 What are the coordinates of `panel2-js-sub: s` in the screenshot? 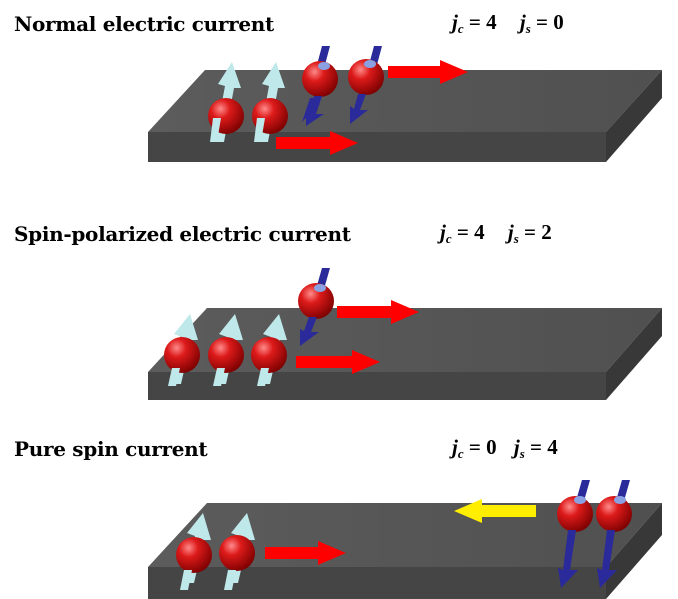 It's located at (516, 238).